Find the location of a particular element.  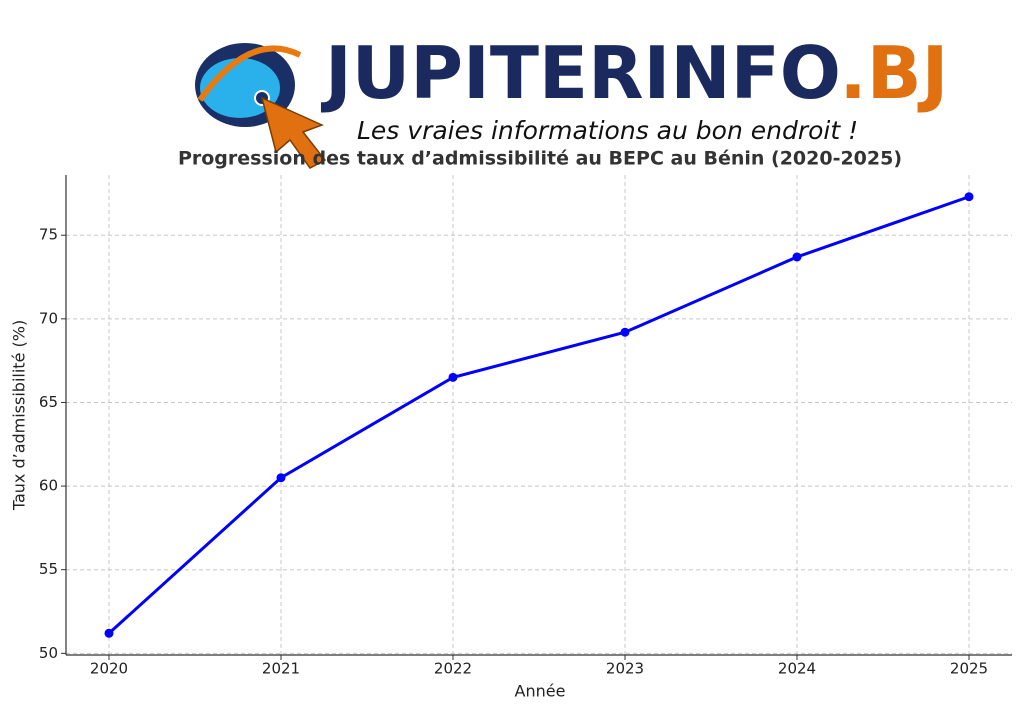

logo-cursor is located at coordinates (293, 132).